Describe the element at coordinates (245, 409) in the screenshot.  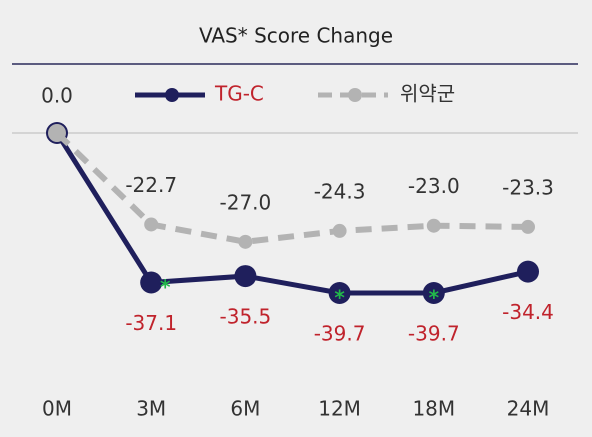
I see `x-tick-label: 6M` at that location.